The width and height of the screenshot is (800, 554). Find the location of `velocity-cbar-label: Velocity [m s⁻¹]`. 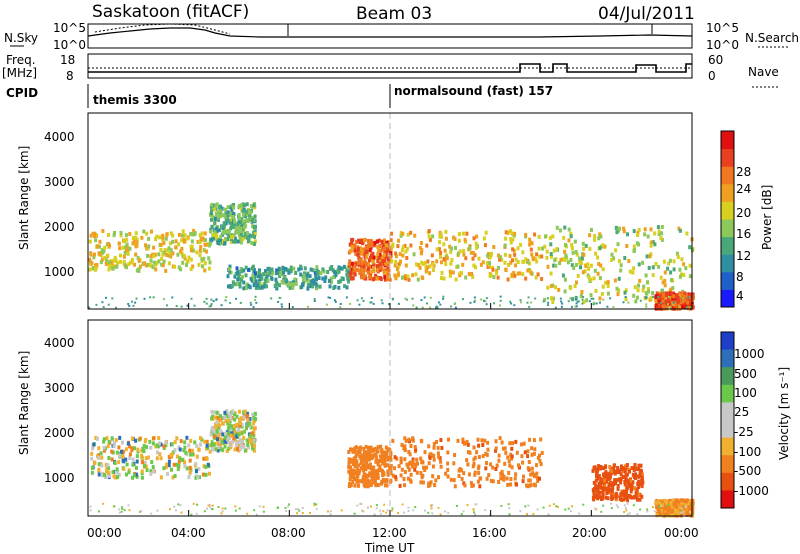

velocity-cbar-label: Velocity [m s⁻¹] is located at coordinates (784, 413).